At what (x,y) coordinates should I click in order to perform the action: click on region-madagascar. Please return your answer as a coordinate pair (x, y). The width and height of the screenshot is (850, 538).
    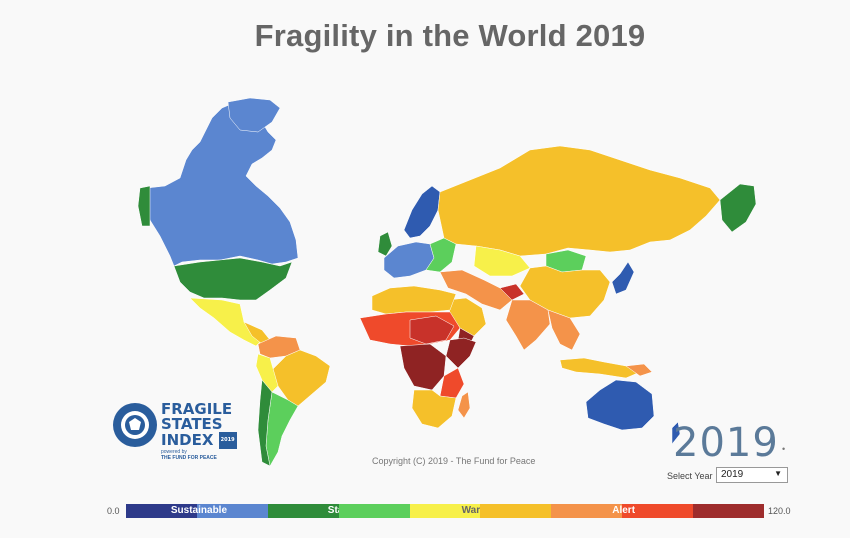
    Looking at the image, I should click on (464, 405).